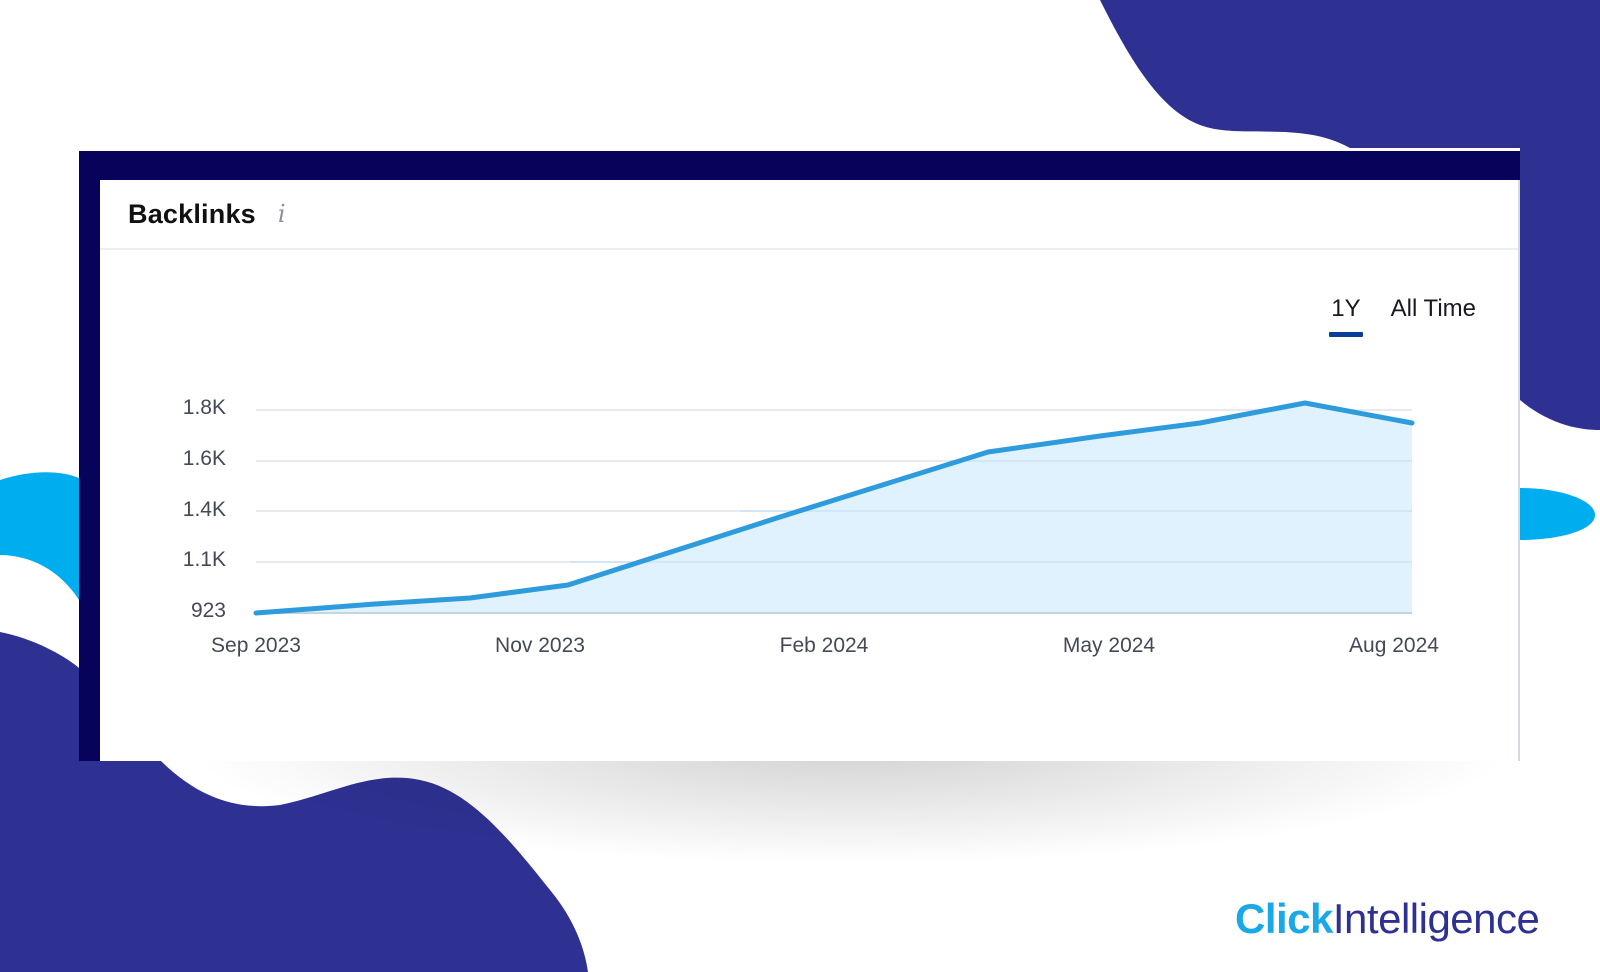  Describe the element at coordinates (1436, 918) in the screenshot. I see `logo-intelligence-text: Intelligence` at that location.